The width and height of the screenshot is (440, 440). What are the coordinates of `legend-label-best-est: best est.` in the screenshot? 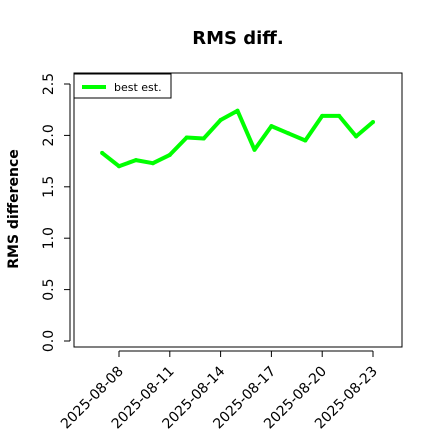 It's located at (138, 87).